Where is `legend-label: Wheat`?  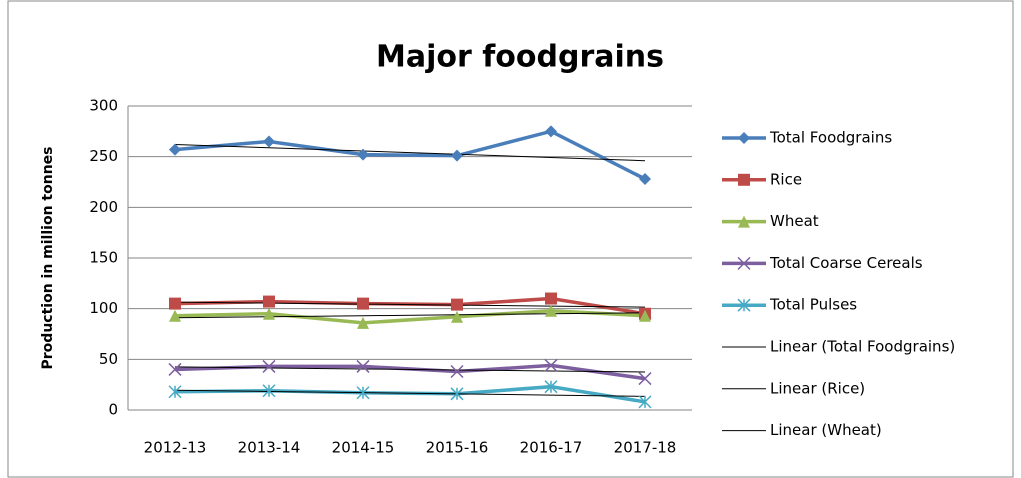
legend-label: Wheat is located at coordinates (794, 221).